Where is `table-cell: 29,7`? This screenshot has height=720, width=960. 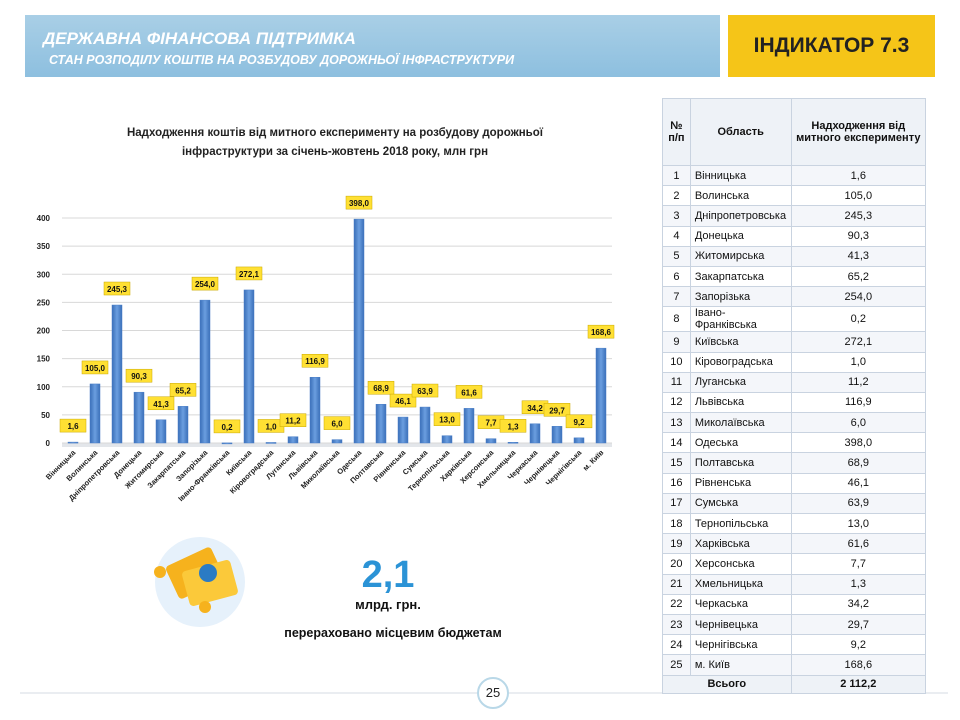 table-cell: 29,7 is located at coordinates (858, 624).